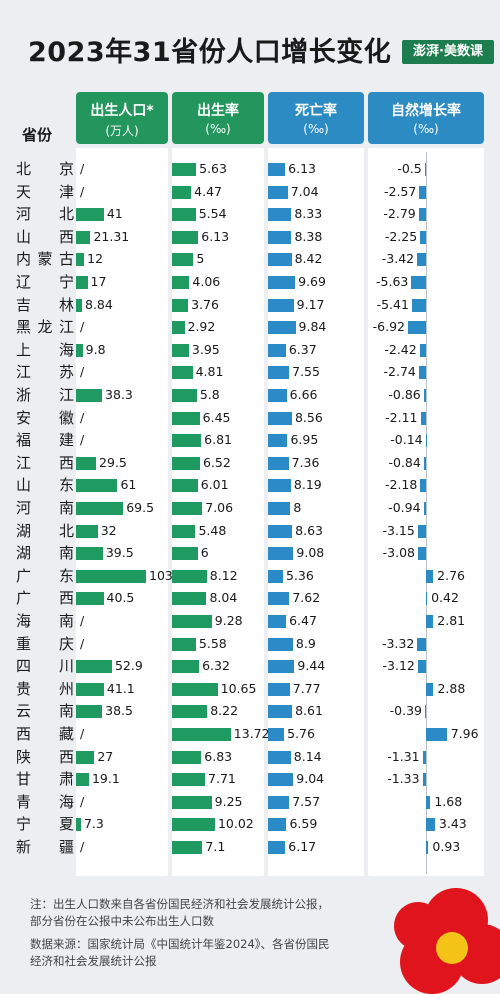 The width and height of the screenshot is (500, 994). Describe the element at coordinates (213, 168) in the screenshot. I see `birth-rate-value: 5.63` at that location.